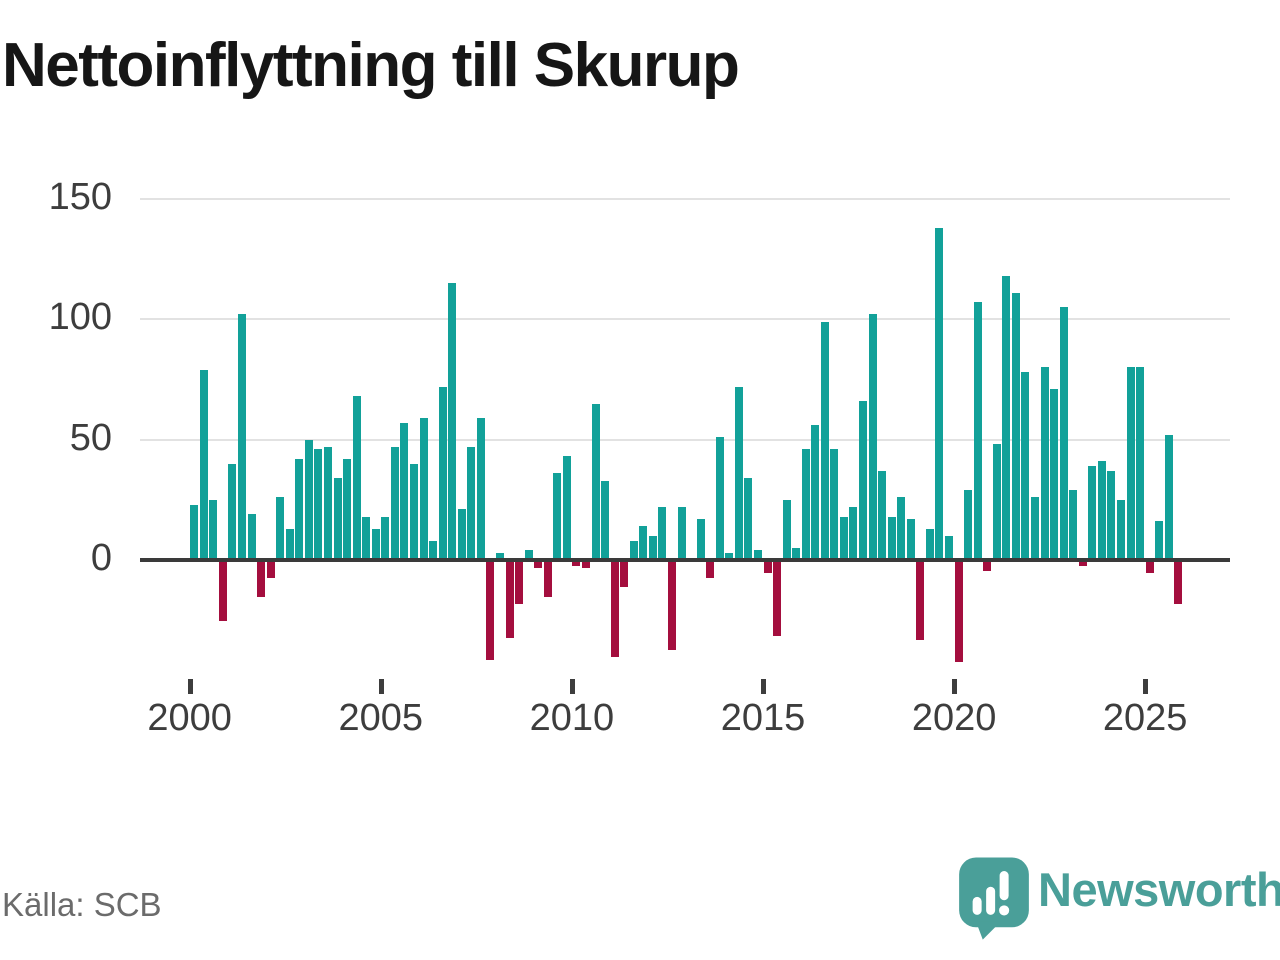 The height and width of the screenshot is (960, 1280). Describe the element at coordinates (213, 529) in the screenshot. I see `bar-2000-Q3` at that location.